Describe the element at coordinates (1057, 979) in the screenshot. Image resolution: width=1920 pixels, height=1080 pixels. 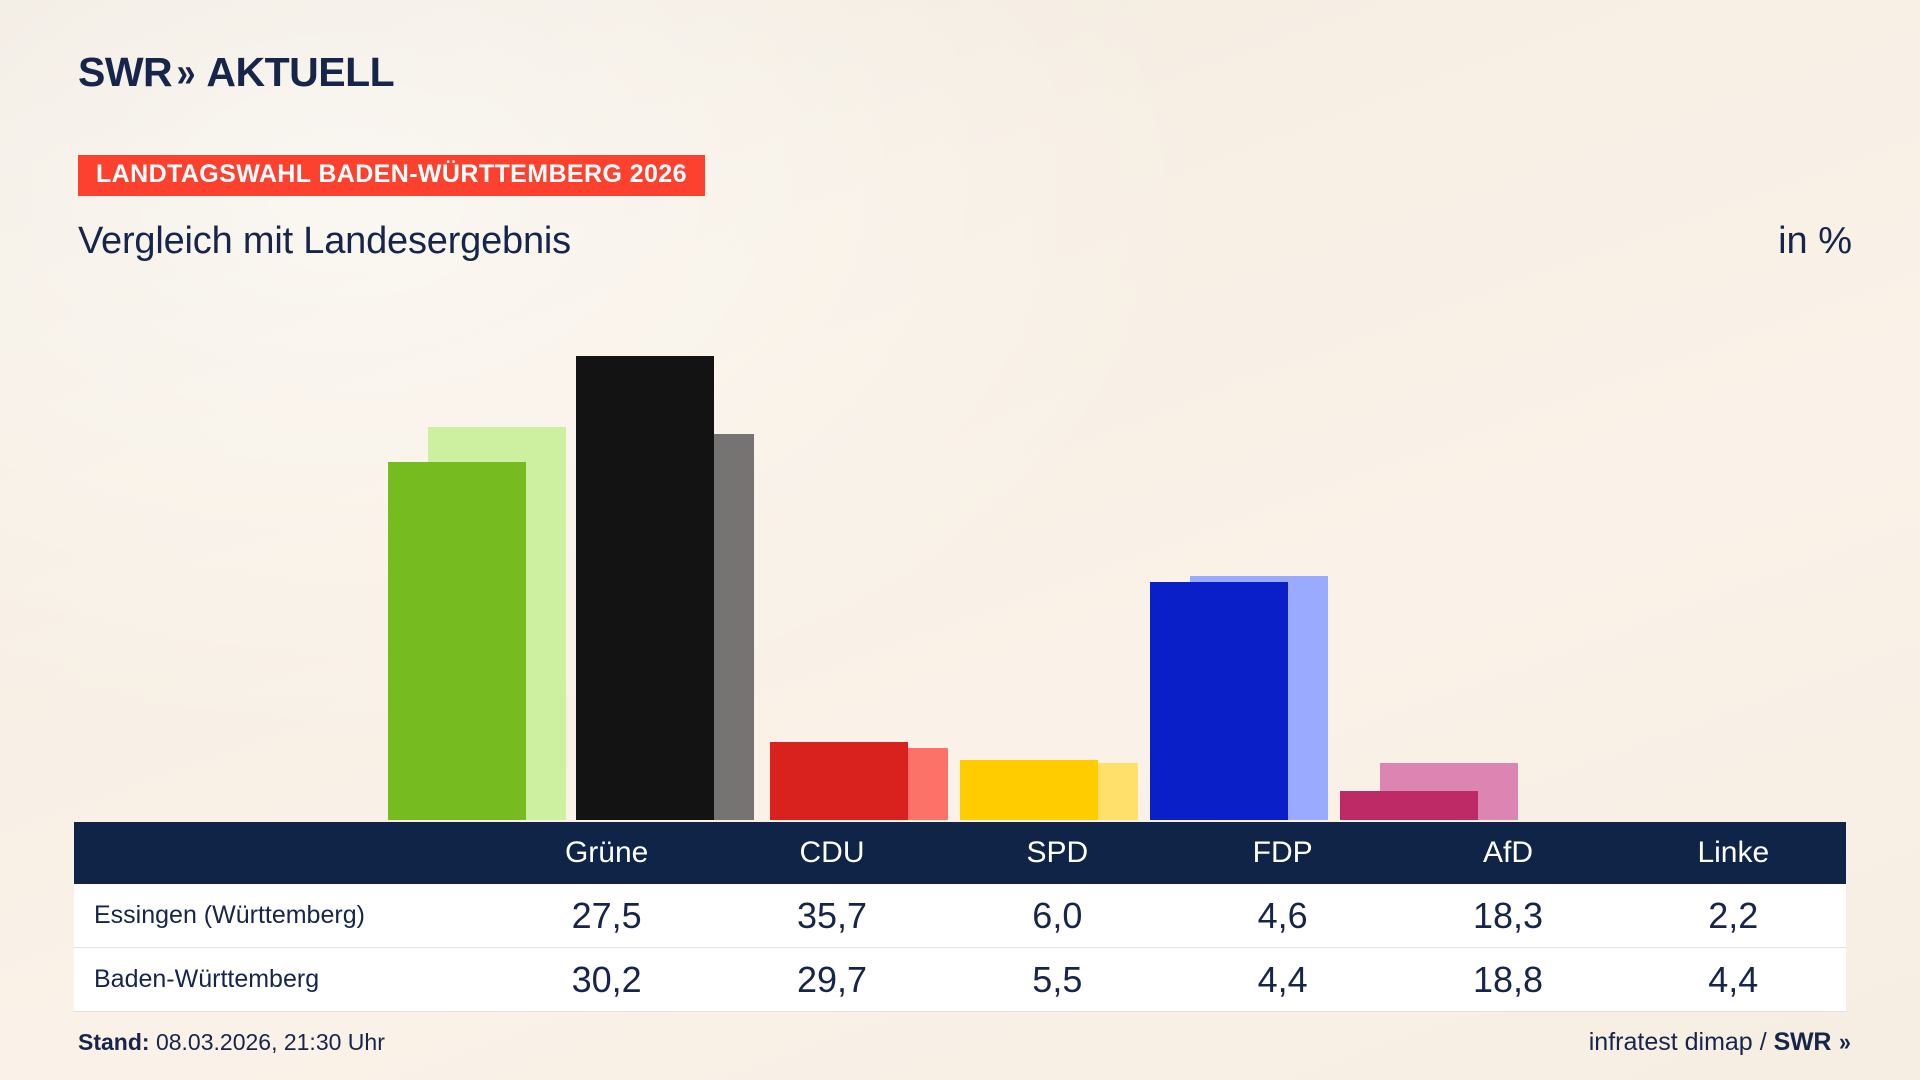
I see `value-state-spd: 5,5` at that location.